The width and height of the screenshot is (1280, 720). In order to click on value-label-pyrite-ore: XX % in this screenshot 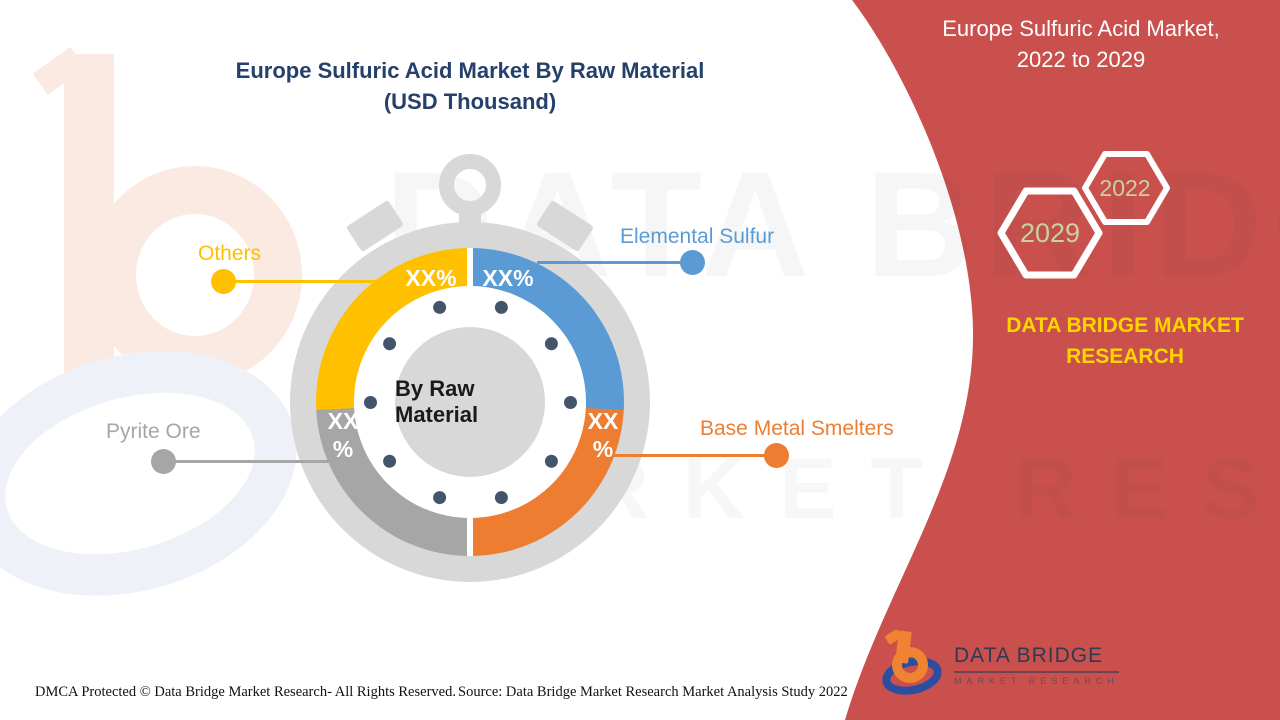, I will do `click(343, 435)`.